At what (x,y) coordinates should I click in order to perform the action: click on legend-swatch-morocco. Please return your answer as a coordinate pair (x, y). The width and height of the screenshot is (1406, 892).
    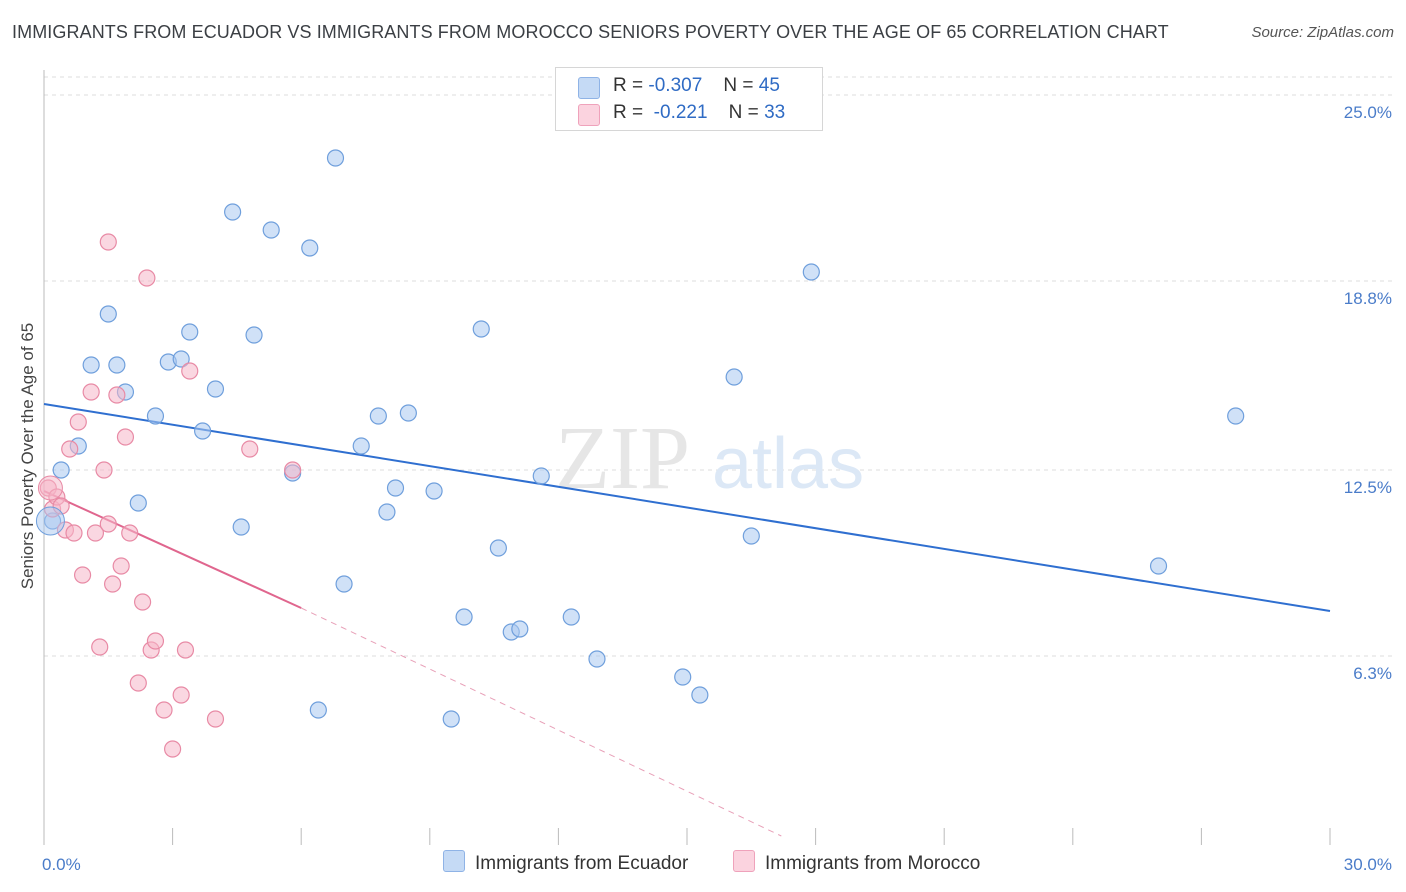
    Looking at the image, I should click on (589, 115).